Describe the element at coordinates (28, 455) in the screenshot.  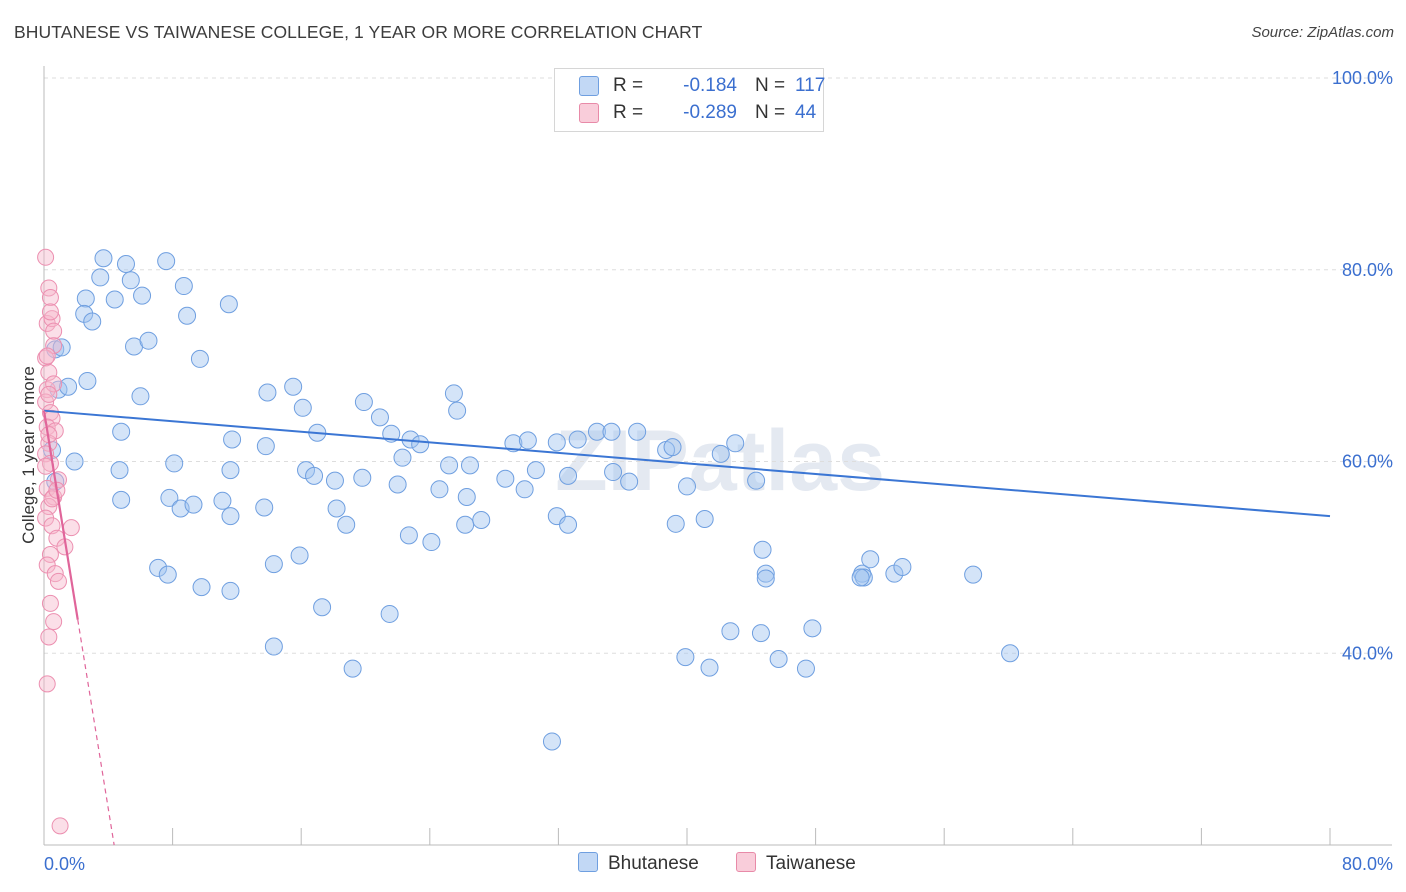
I see `y-axis-title: College, 1 year or more` at that location.